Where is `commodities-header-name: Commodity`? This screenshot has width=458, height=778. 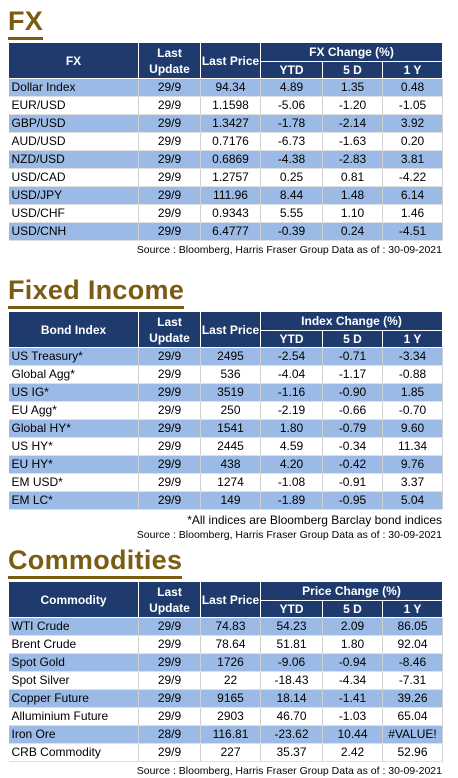
commodities-header-name: Commodity is located at coordinates (73, 599).